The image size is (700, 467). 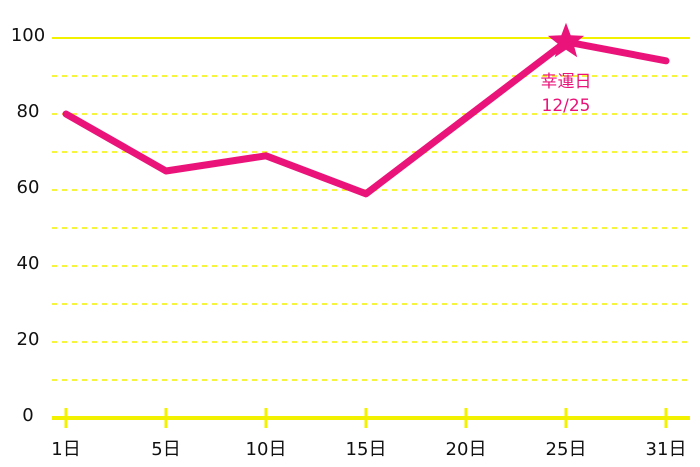 I want to click on x-tick-label: 1日, so click(x=65, y=449).